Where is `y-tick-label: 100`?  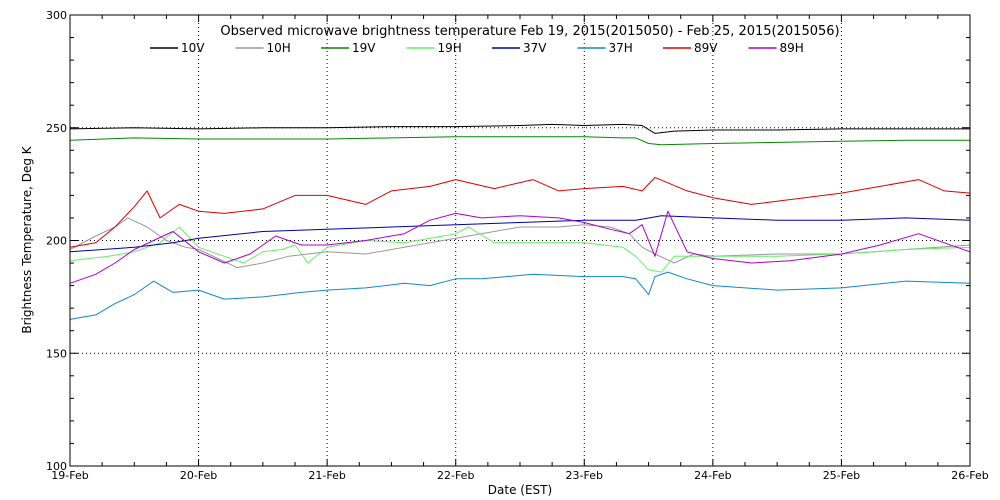
y-tick-label: 100 is located at coordinates (56, 466).